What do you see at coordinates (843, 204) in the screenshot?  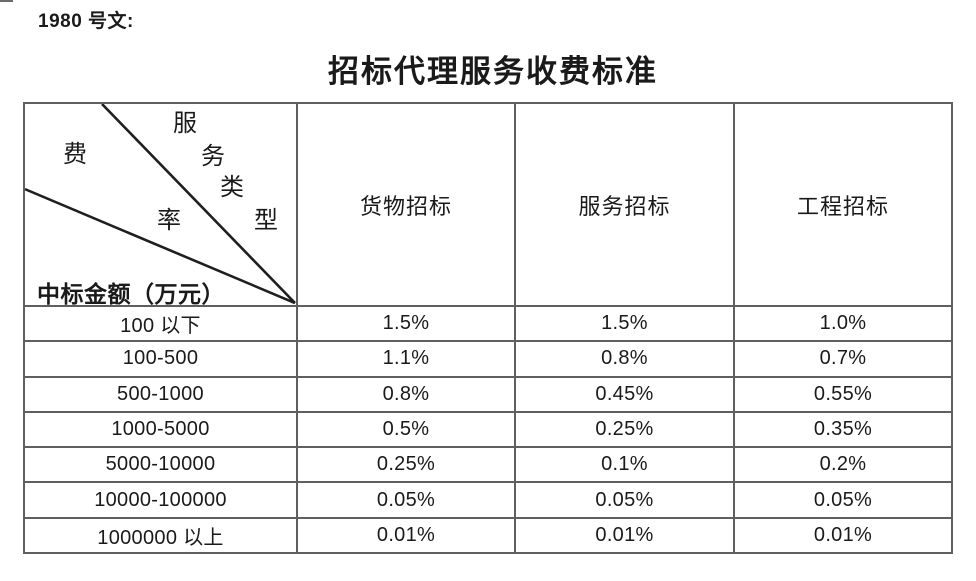 I see `column-header-engineering-bidding: 工程招标` at bounding box center [843, 204].